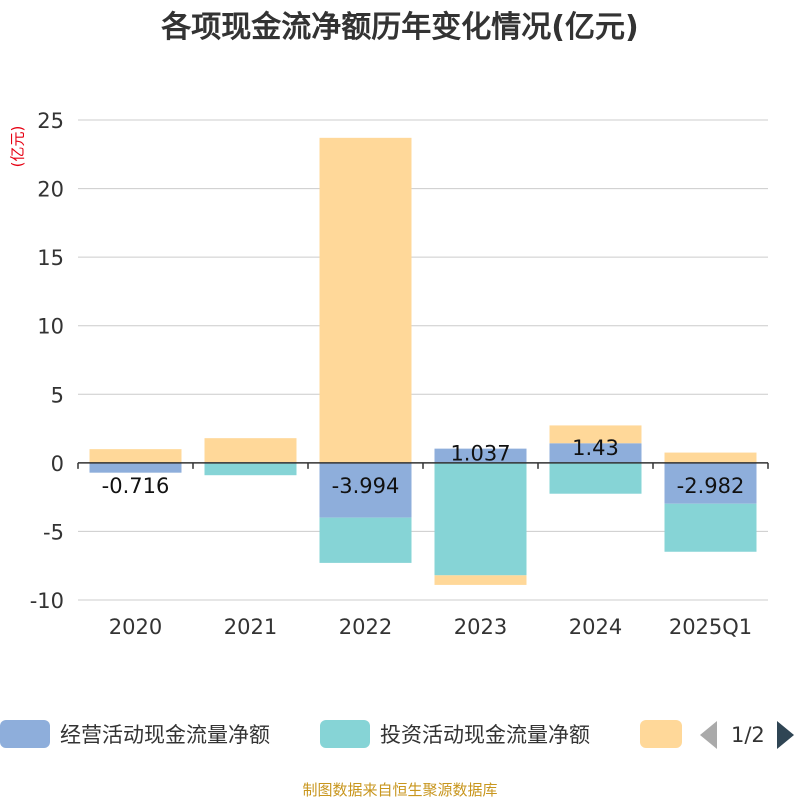  What do you see at coordinates (480, 580) in the screenshot?
I see `bar-series3-2023` at bounding box center [480, 580].